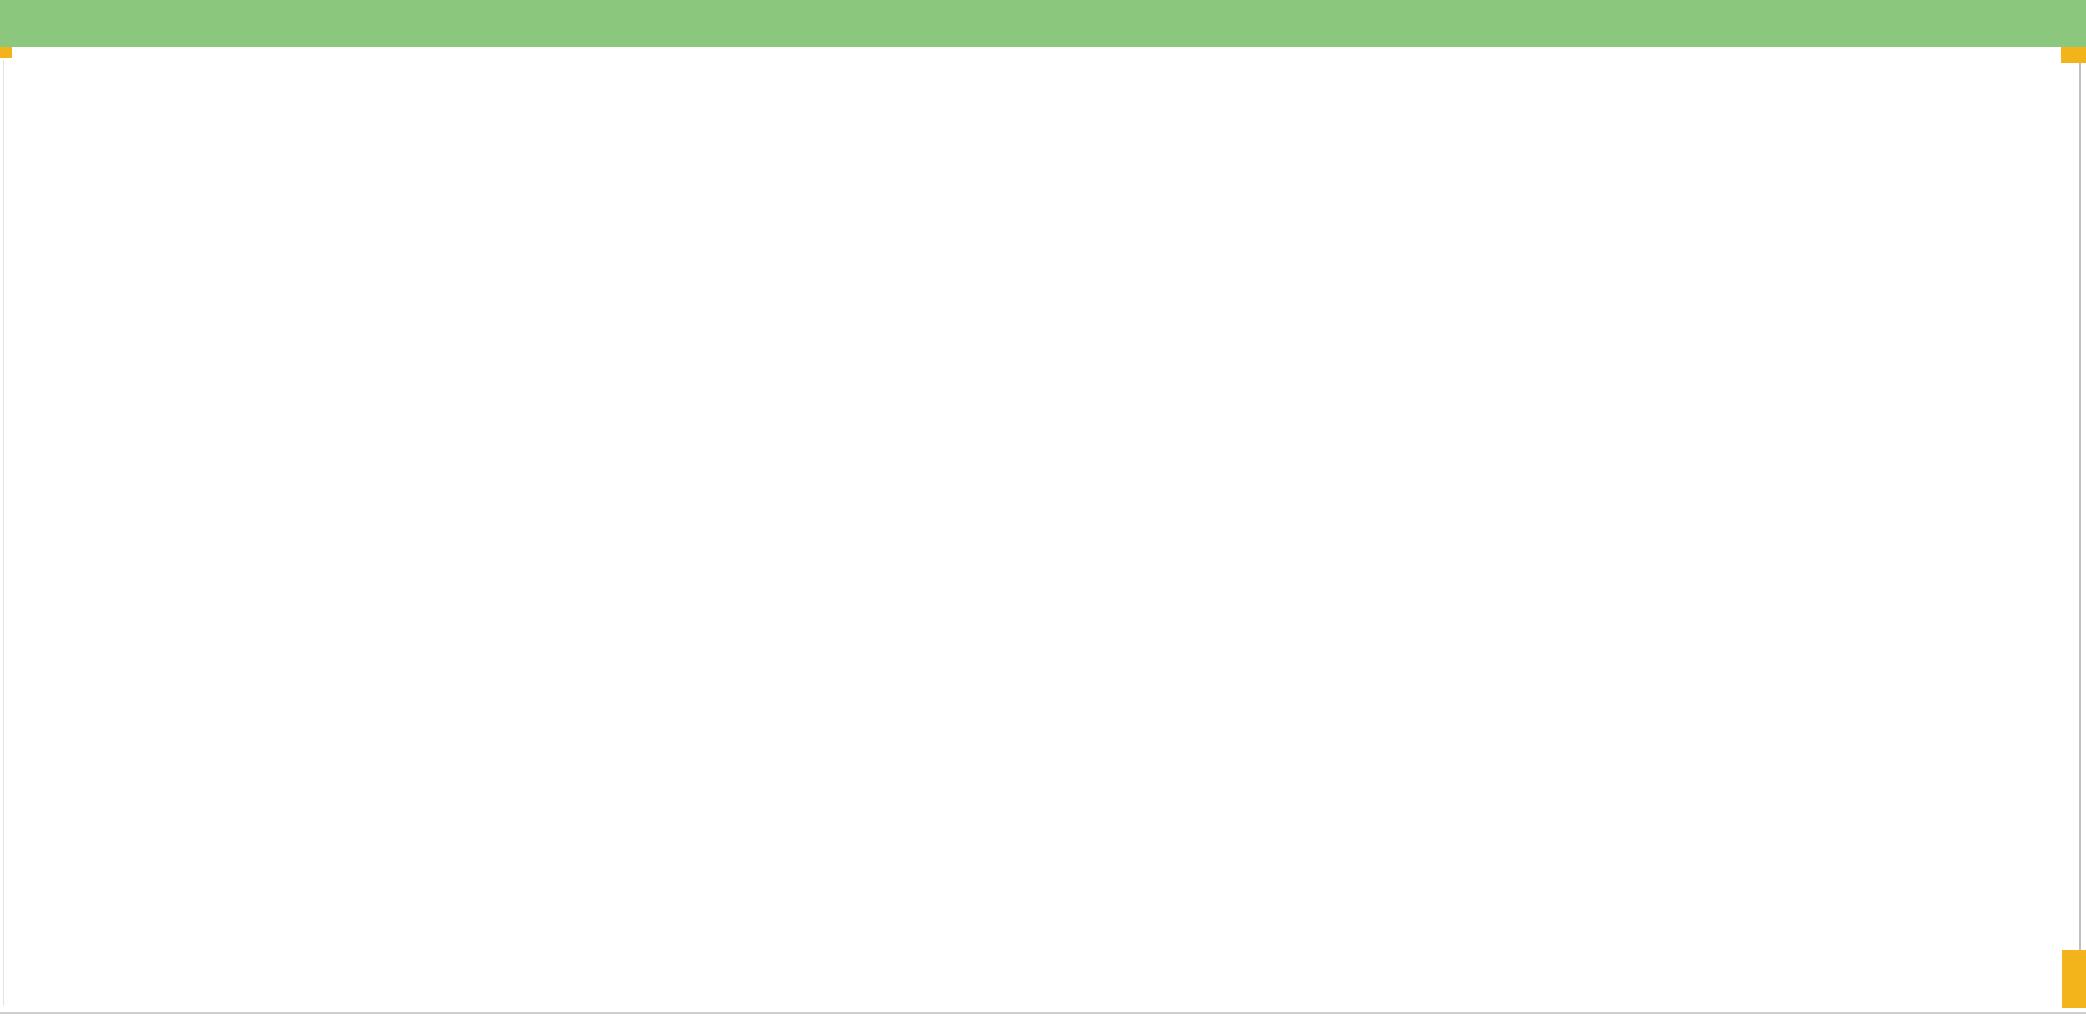  Describe the element at coordinates (2074, 979) in the screenshot. I see `slide-frame-gold-bottom-right` at that location.